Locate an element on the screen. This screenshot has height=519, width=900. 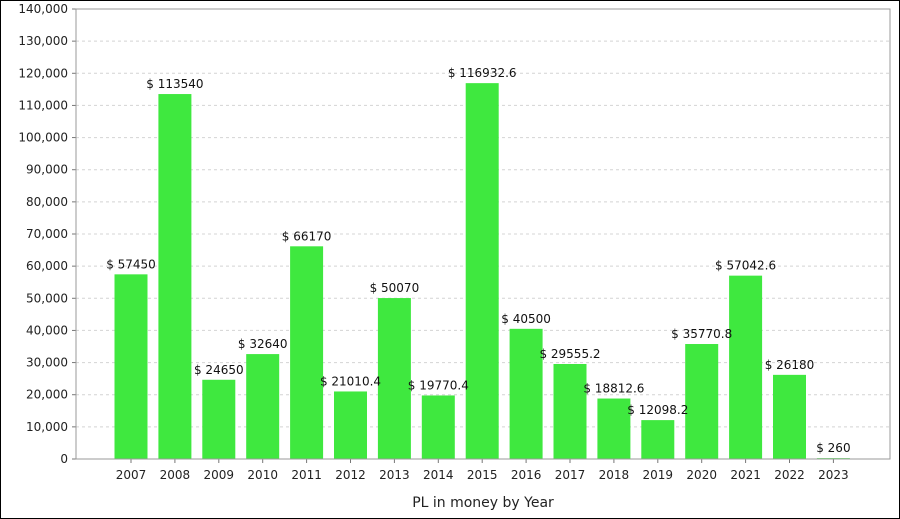
x-tick-label-2010: 2010 is located at coordinates (262, 475).